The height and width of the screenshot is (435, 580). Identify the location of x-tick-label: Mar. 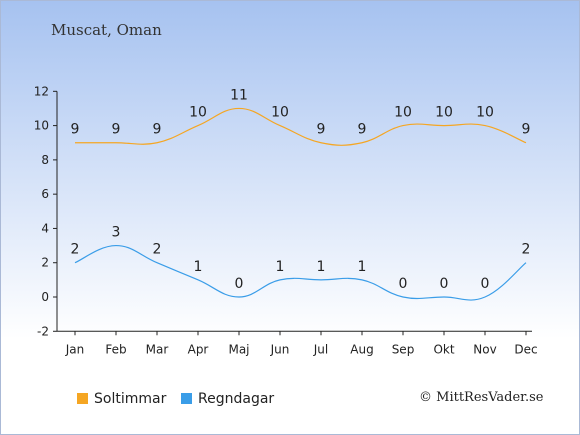
(157, 349).